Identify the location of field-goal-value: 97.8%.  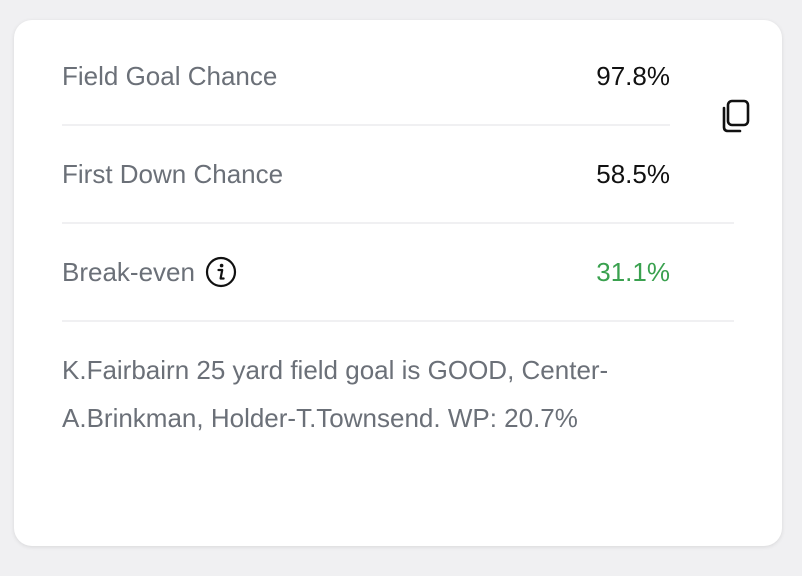
(633, 75).